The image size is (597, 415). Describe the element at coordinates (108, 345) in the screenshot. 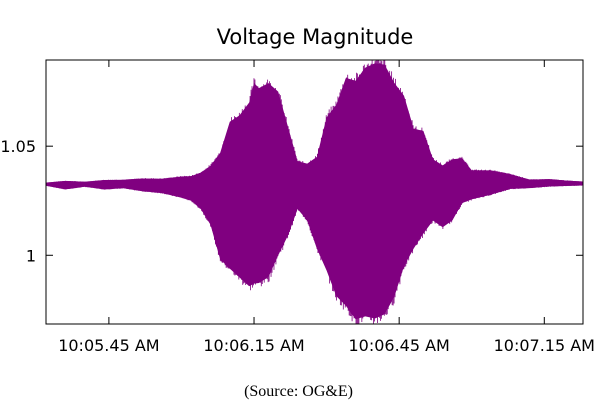

I see `x-tick-label: 10:05.45 AM` at that location.